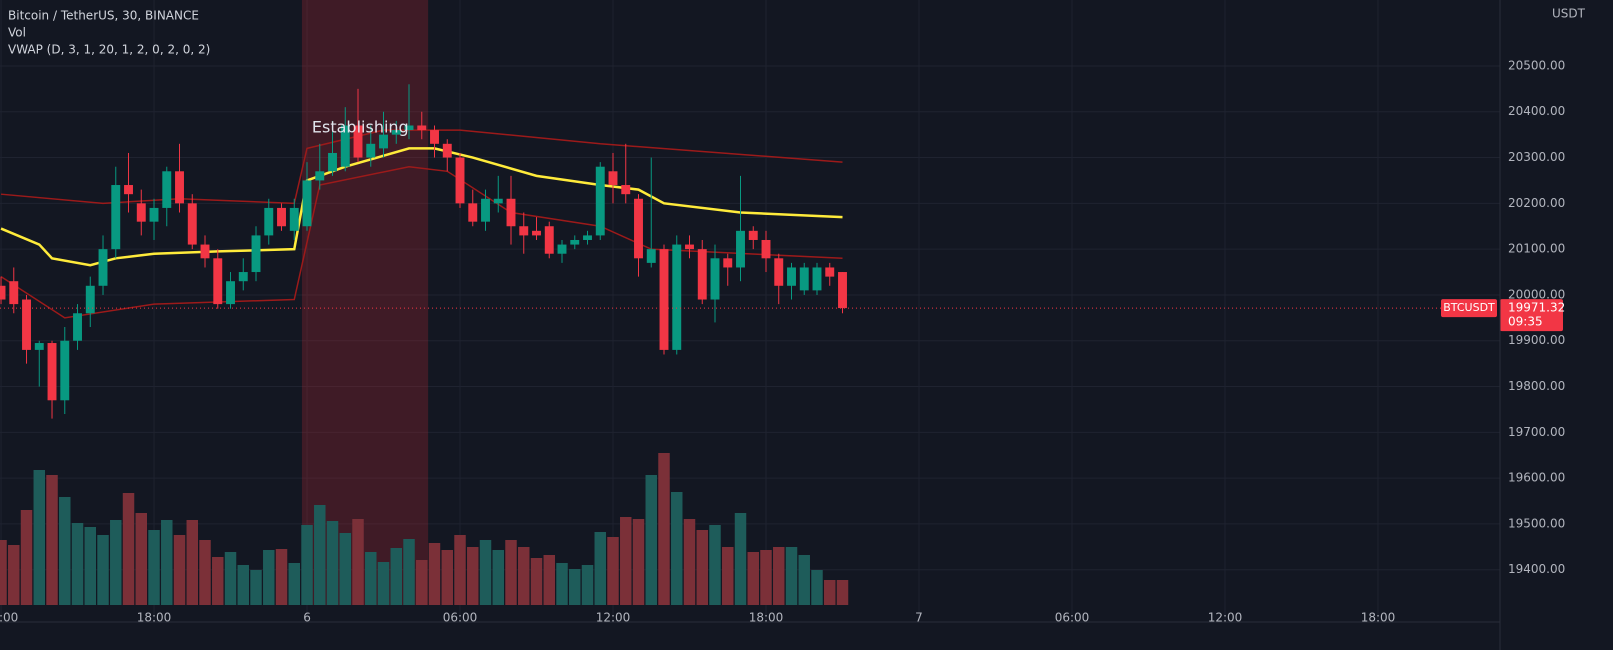 This screenshot has width=1613, height=650. I want to click on y-tick-label: 19800.00, so click(1536, 386).